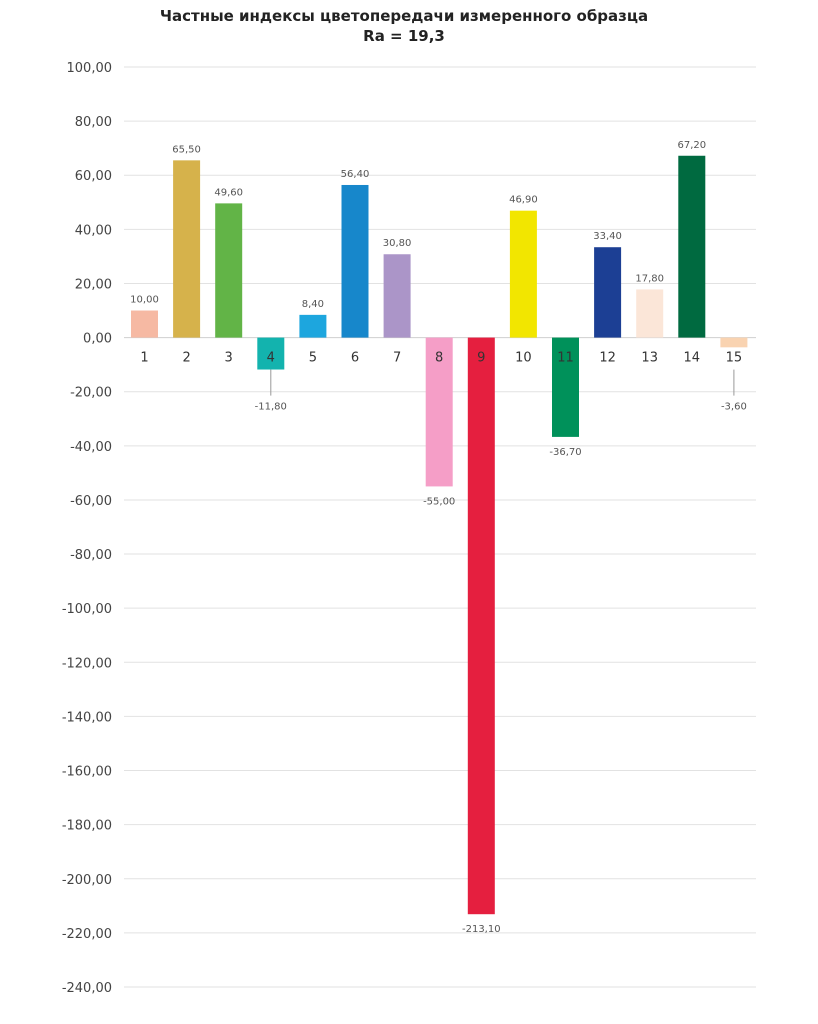  I want to click on x-tick-label: 12, so click(607, 358).